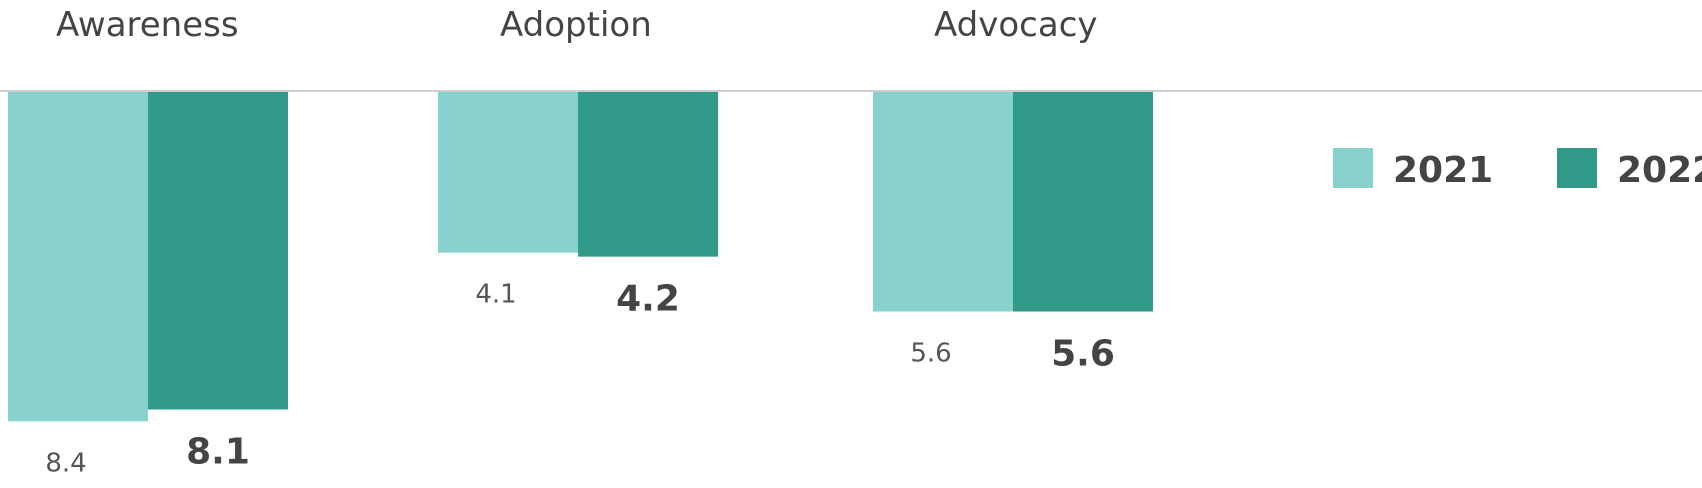 The height and width of the screenshot is (488, 1702). What do you see at coordinates (508, 172) in the screenshot?
I see `bar-adoption-2021` at bounding box center [508, 172].